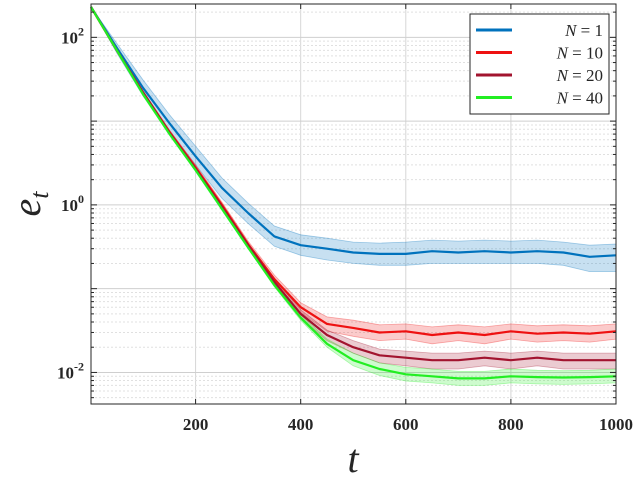  I want to click on x-axis-label: t, so click(353, 458).